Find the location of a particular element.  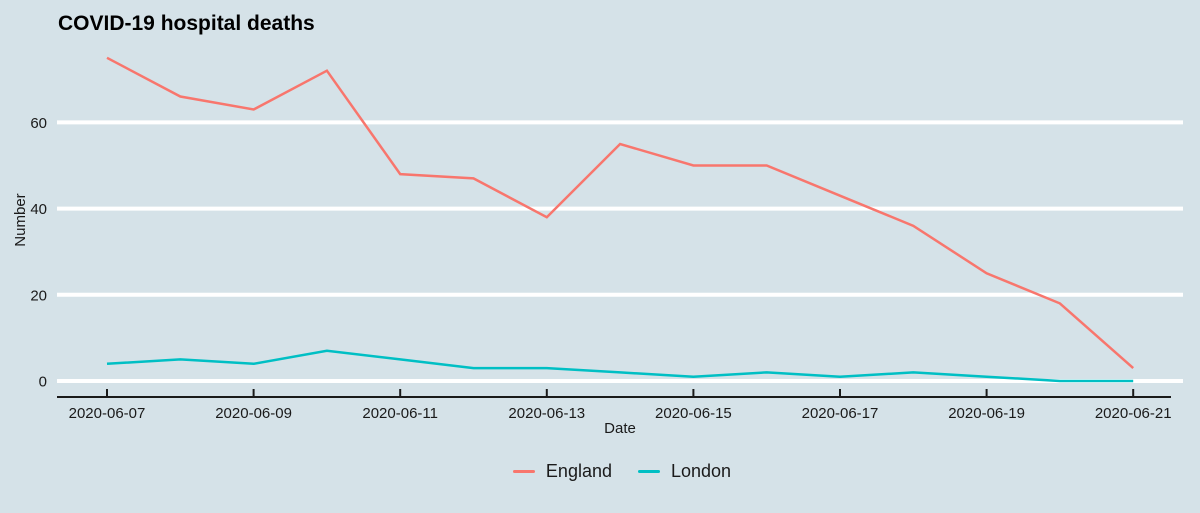

x-tick-label-2020-06-19: 2020-06-19 is located at coordinates (986, 413).